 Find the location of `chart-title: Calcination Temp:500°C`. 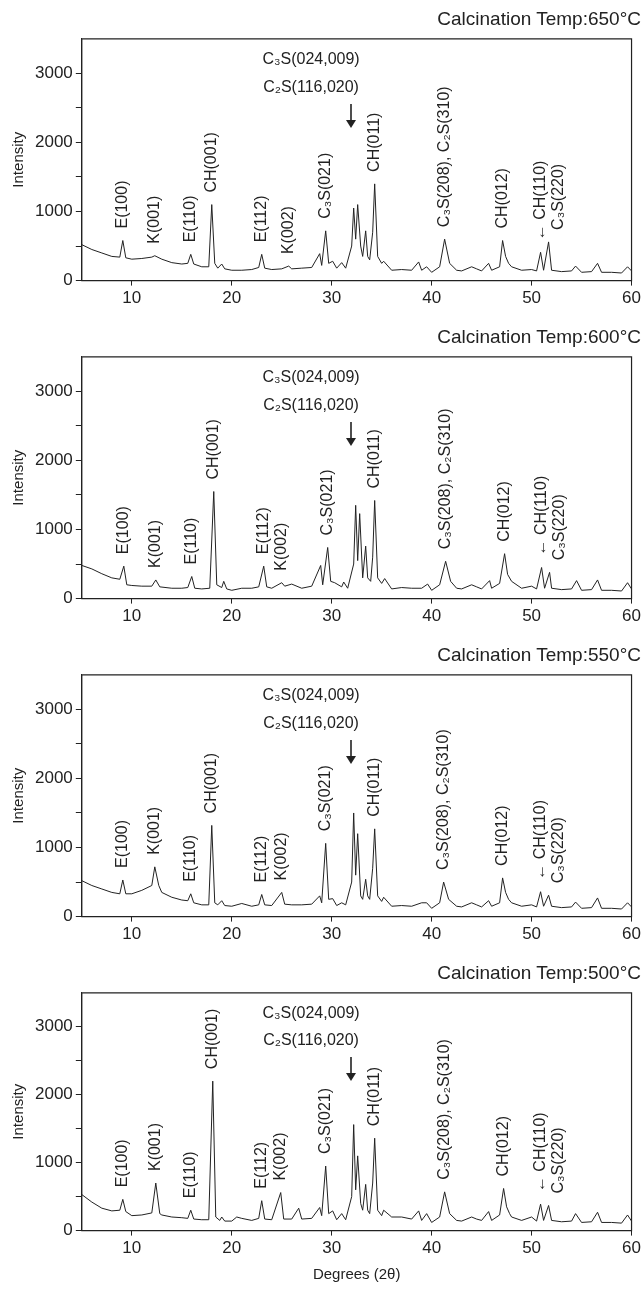

chart-title: Calcination Temp:500°C is located at coordinates (539, 972).